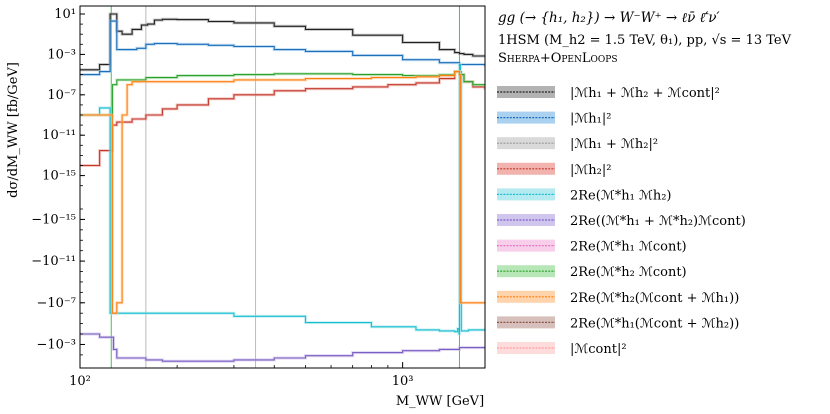 The height and width of the screenshot is (414, 830). I want to click on legend-label-1: |ℳh₁|², so click(590, 119).